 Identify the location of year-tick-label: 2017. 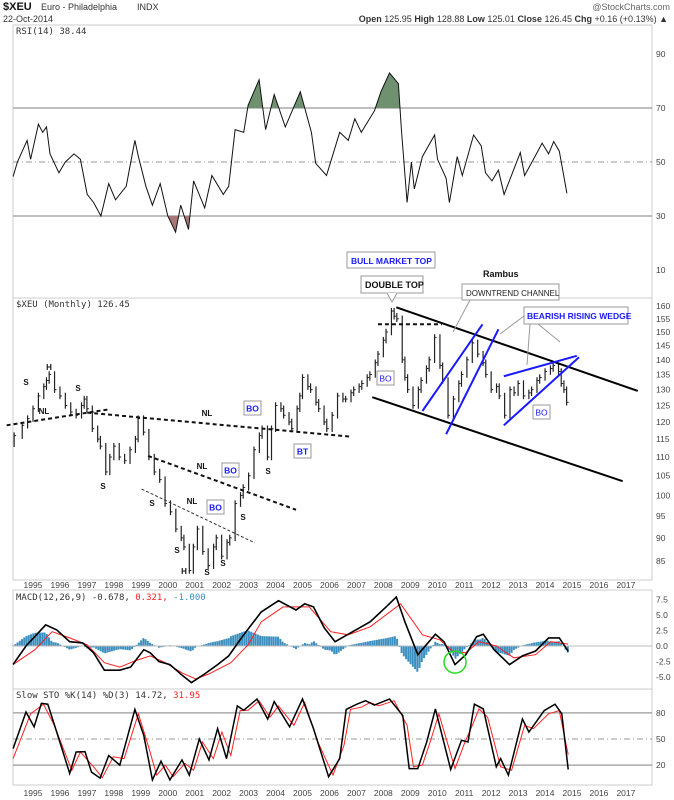
(625, 793).